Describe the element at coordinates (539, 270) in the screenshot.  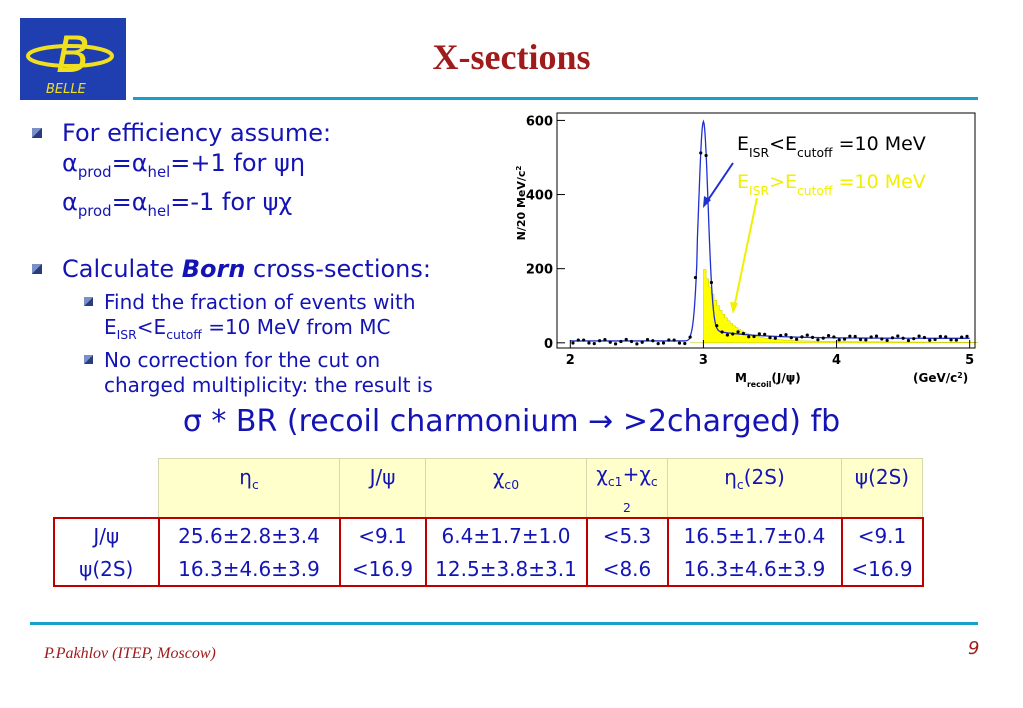
I see `y-tick-label: 200` at that location.